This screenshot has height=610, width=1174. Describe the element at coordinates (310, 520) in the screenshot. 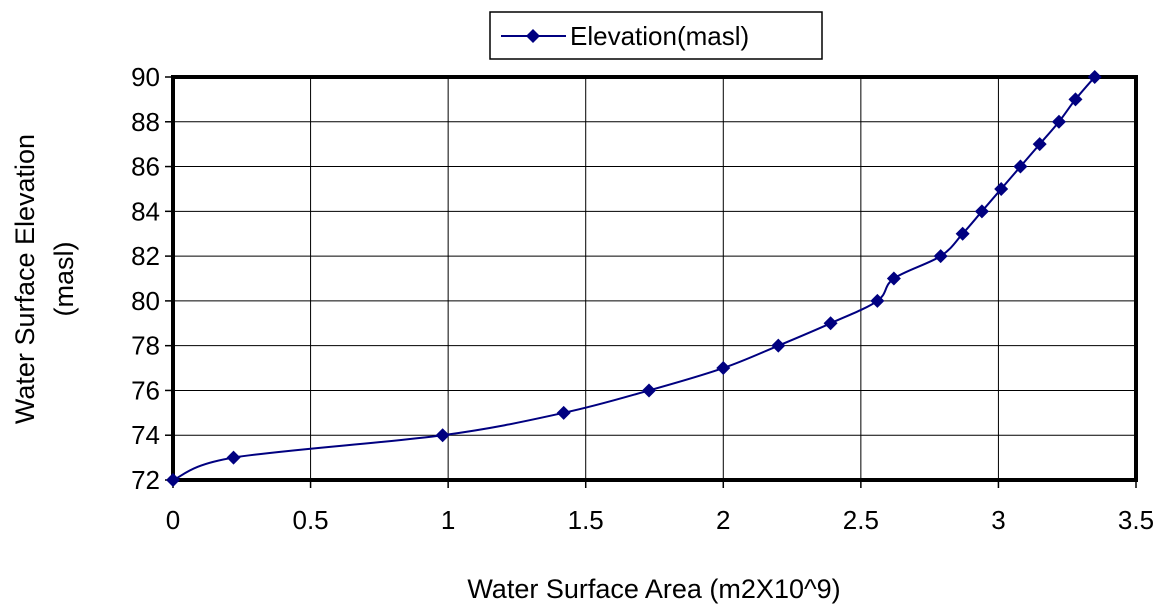

I see `x-tick-label: 0.5` at that location.